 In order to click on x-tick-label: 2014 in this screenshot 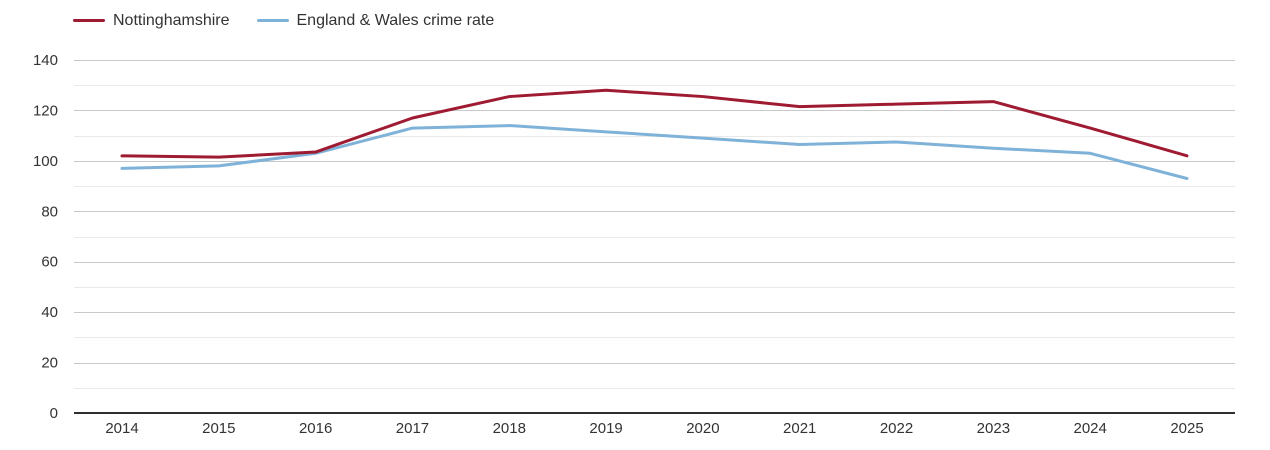, I will do `click(121, 428)`.